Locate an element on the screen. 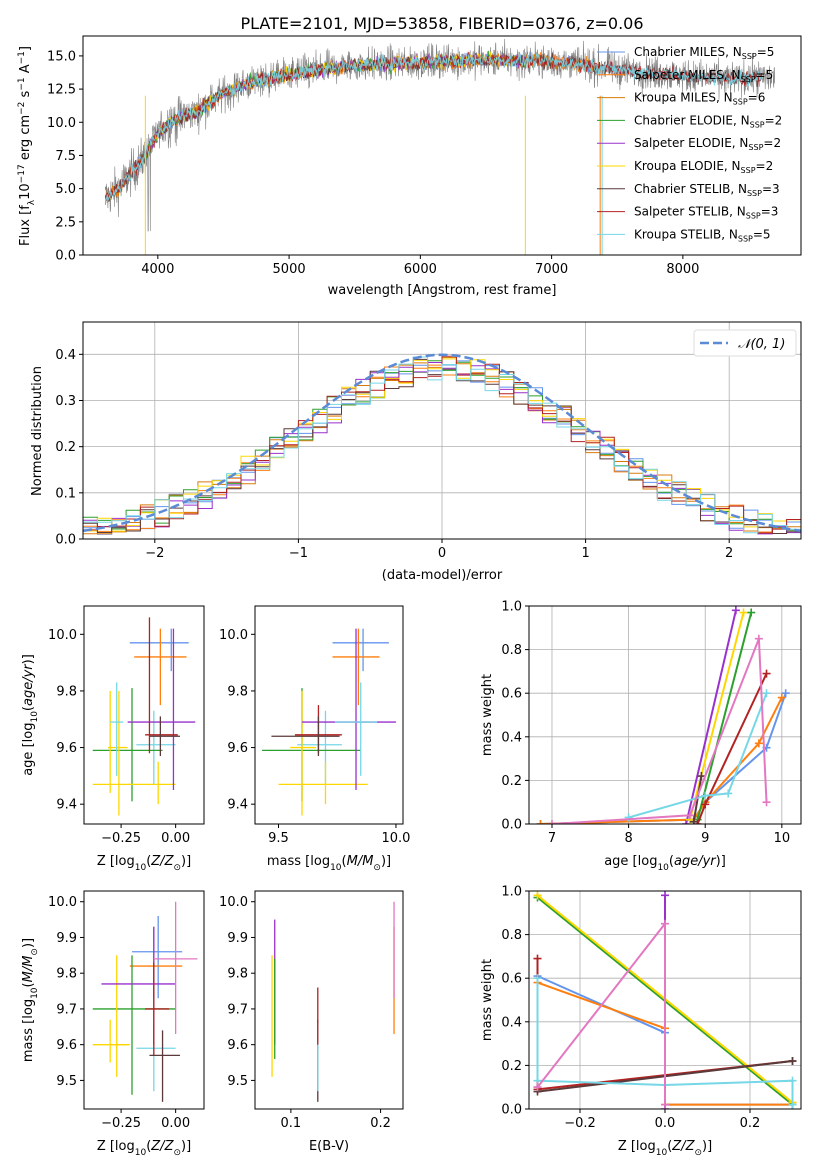  legend-label: Chabrier STELIB, NSSP=3 is located at coordinates (707, 190).